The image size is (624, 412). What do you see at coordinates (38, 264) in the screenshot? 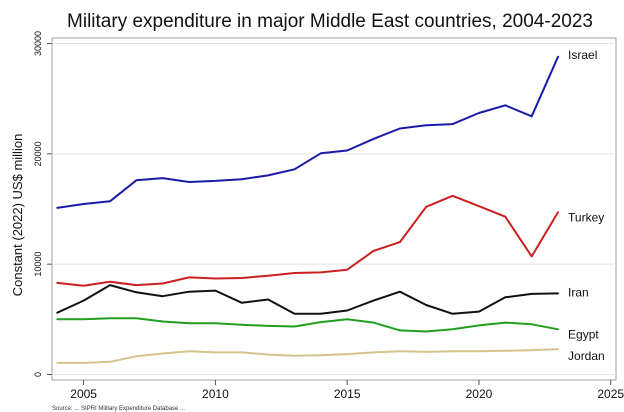
I see `y-tick-label: 10000` at bounding box center [38, 264].